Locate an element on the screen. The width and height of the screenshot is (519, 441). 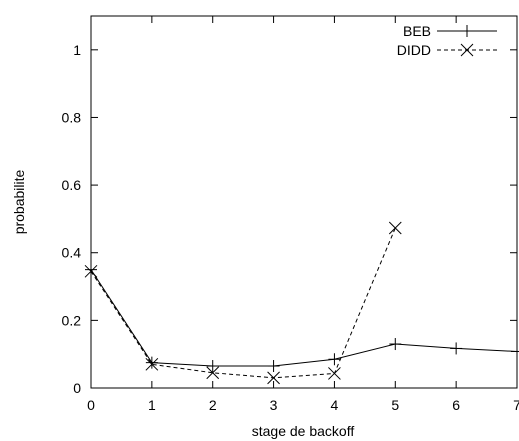
y-tick-label: 1 is located at coordinates (77, 50).